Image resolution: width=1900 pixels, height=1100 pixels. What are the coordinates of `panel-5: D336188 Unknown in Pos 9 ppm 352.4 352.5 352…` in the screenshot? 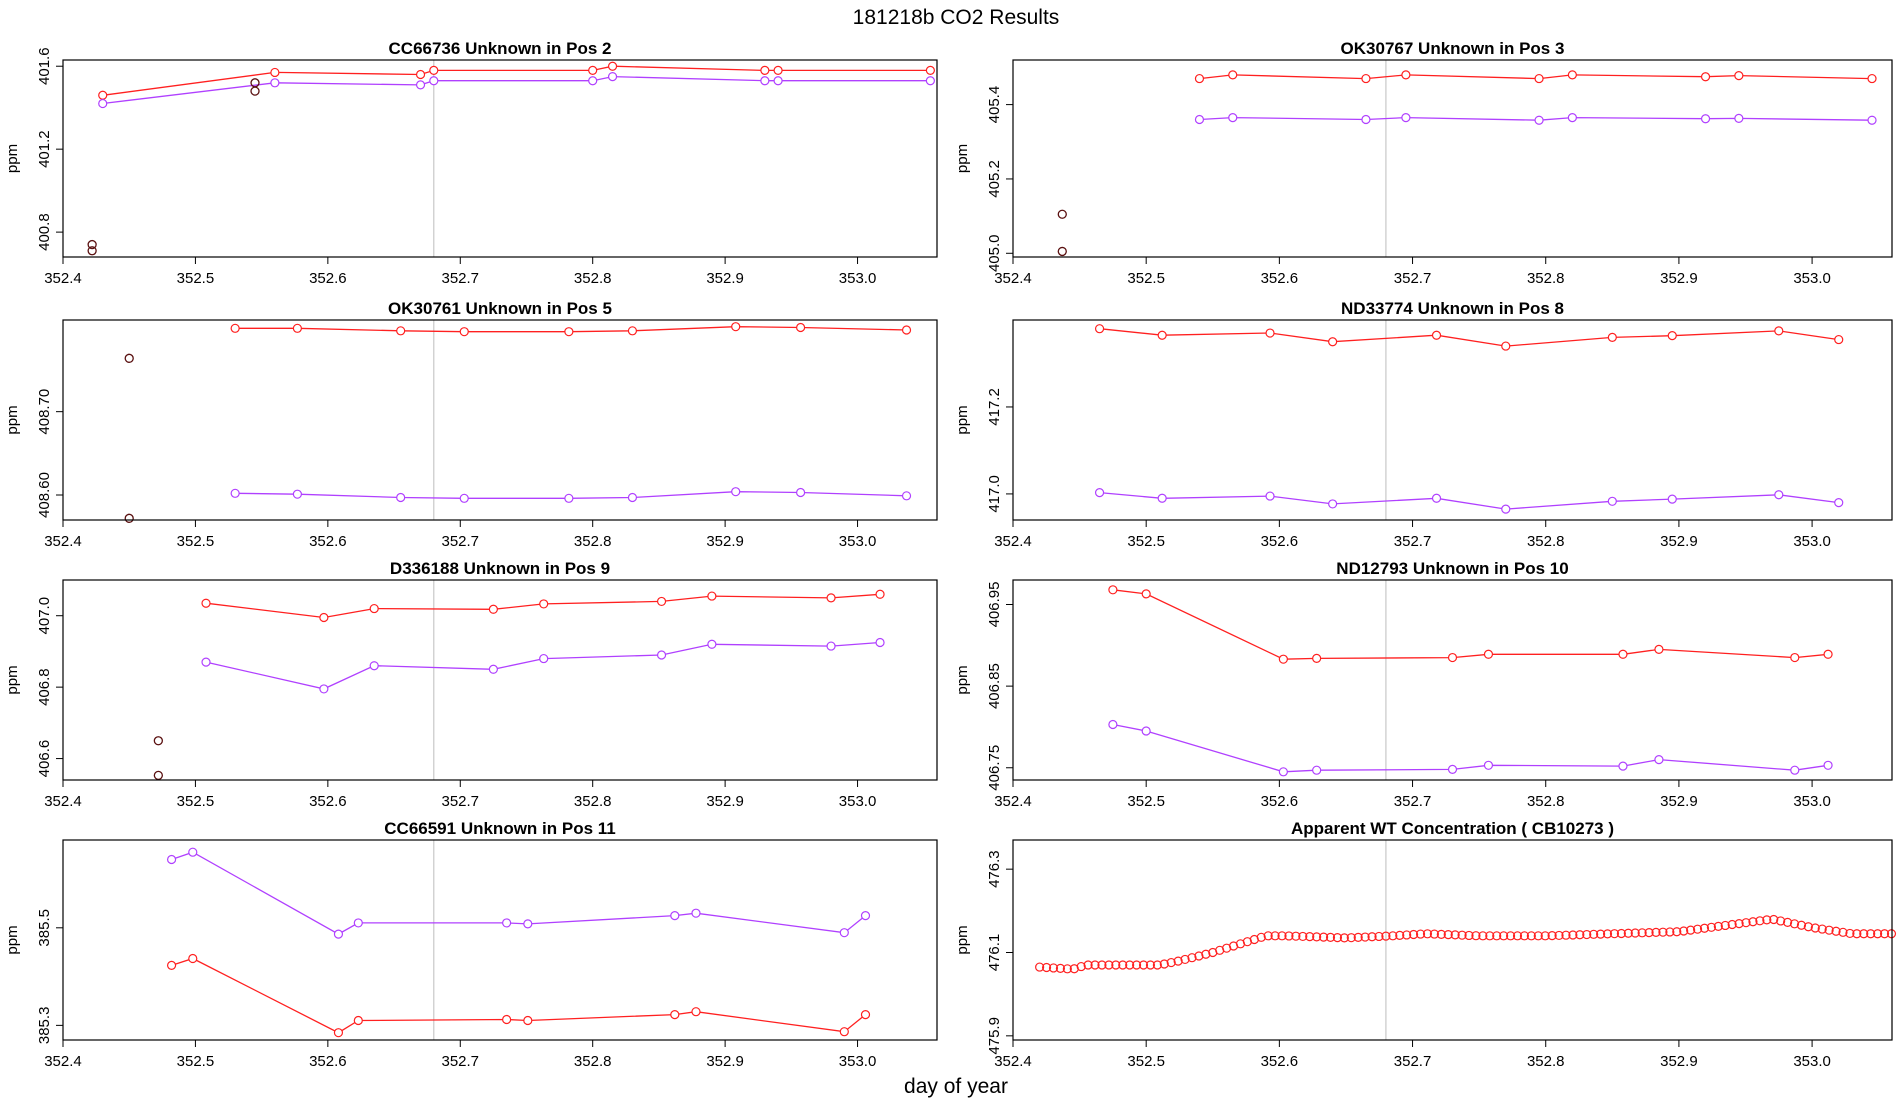 It's located at (471, 684).